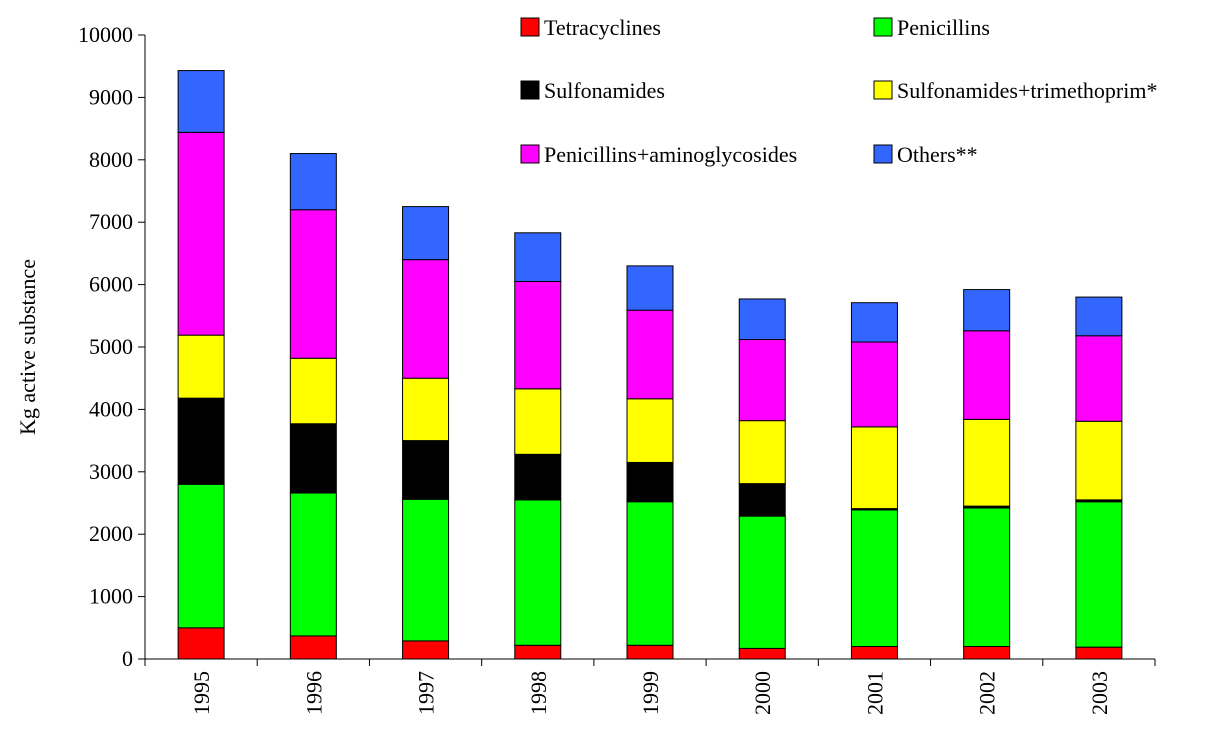 This screenshot has width=1213, height=736. I want to click on x-tick-label: 1999, so click(650, 693).